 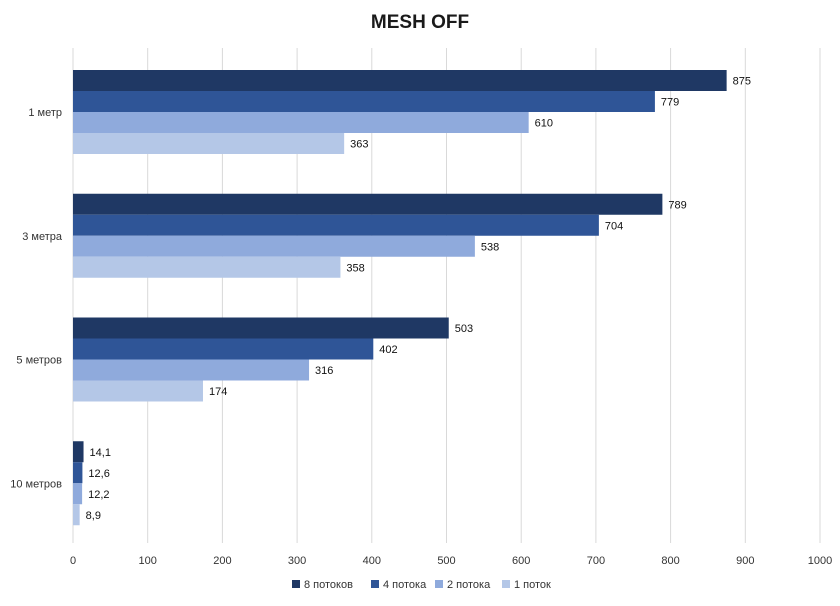 I want to click on value-axis: 0 100 200 300 400 500 600 700 800 900 1000, so click(x=451, y=561).